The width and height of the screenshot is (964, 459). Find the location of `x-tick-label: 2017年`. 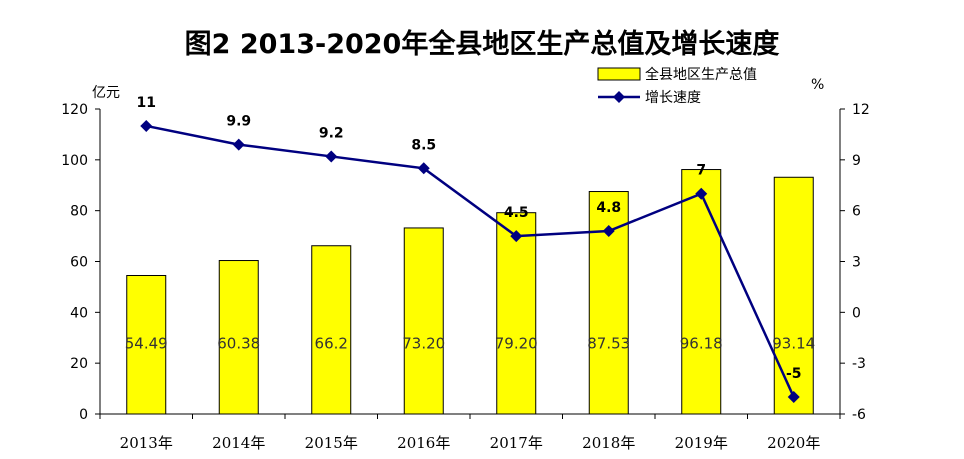

x-tick-label: 2017年 is located at coordinates (516, 443).